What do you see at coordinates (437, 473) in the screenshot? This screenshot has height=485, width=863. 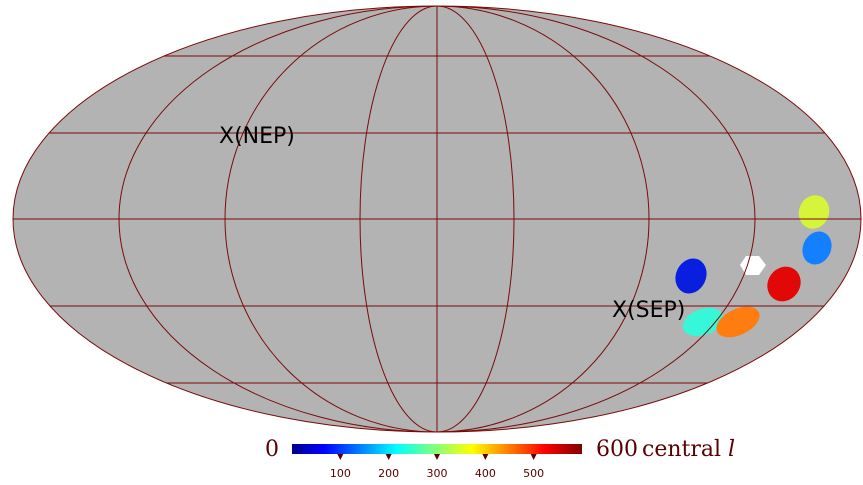 I see `colorbar-tick-label: 300` at bounding box center [437, 473].